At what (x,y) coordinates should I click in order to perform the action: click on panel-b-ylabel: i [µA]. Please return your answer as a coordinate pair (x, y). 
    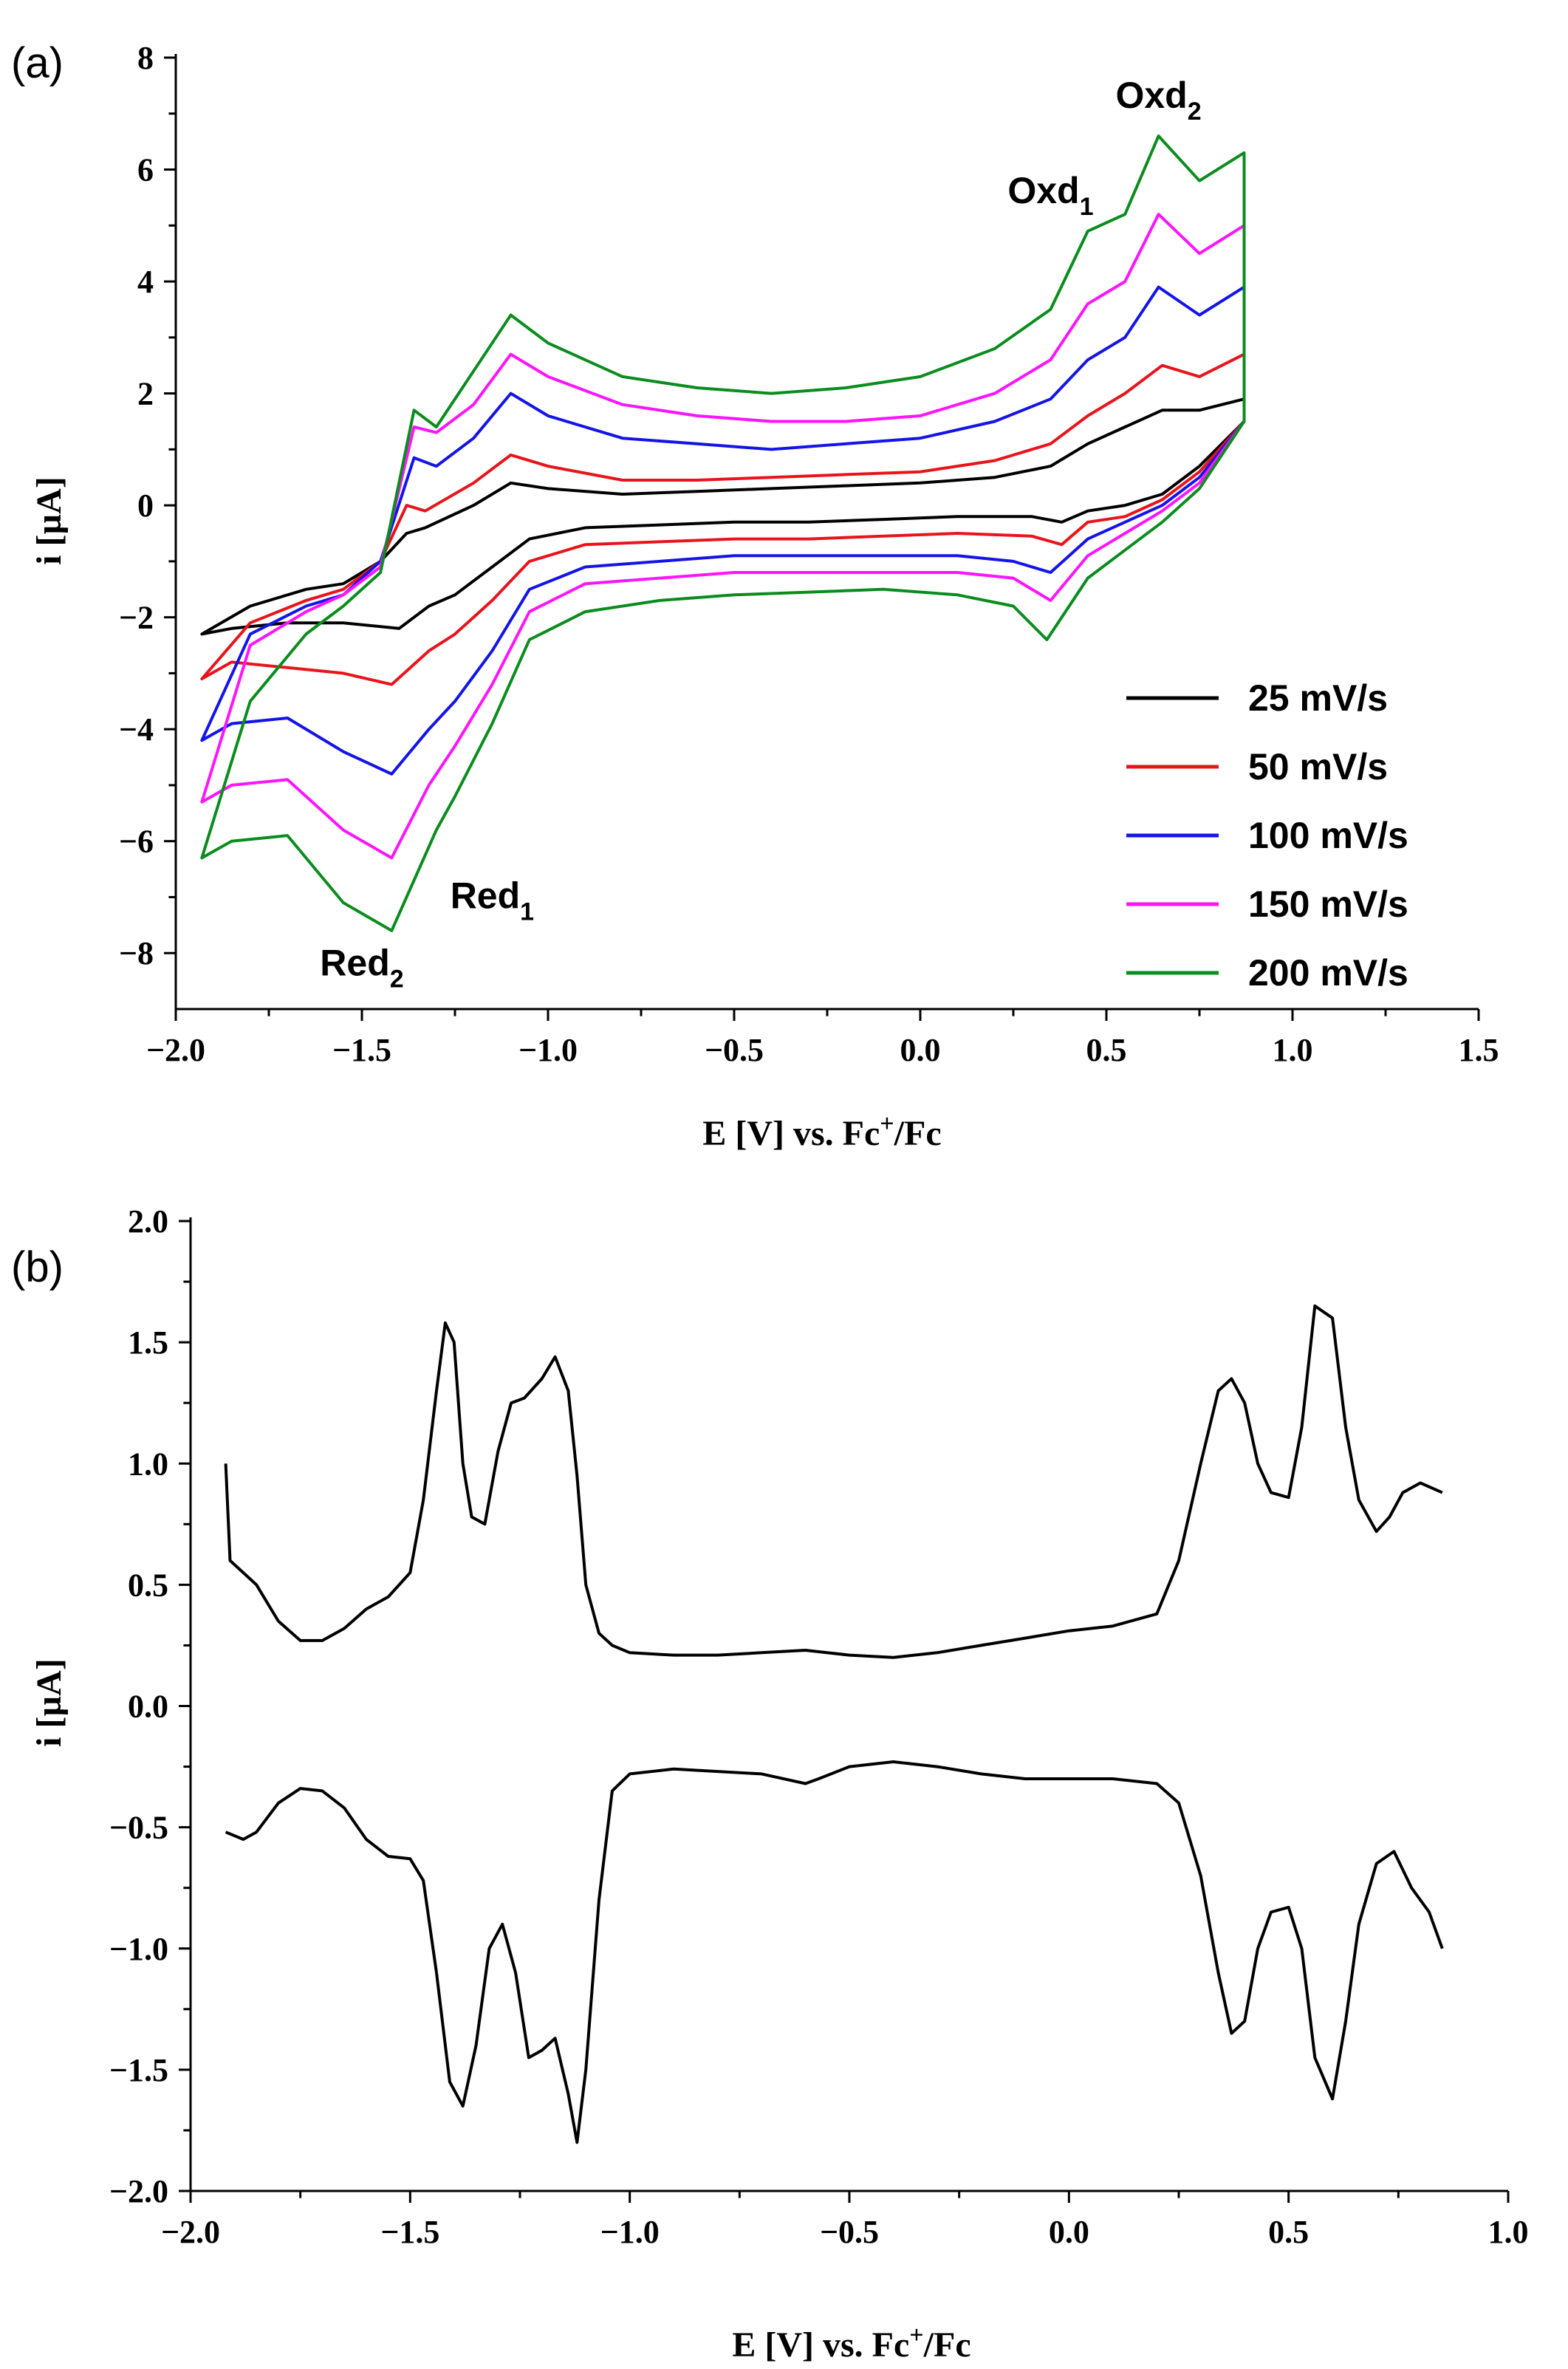
    Looking at the image, I should click on (49, 1702).